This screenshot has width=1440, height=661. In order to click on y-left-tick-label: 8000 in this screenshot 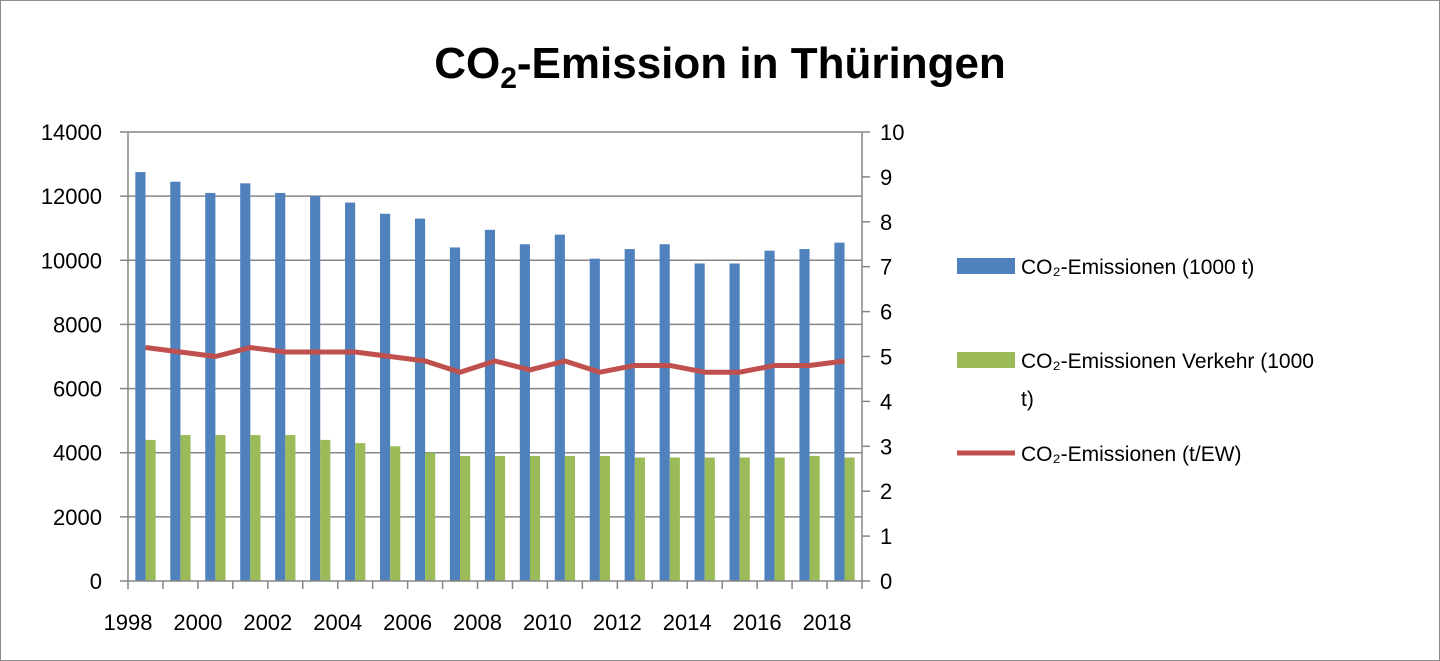, I will do `click(77, 324)`.